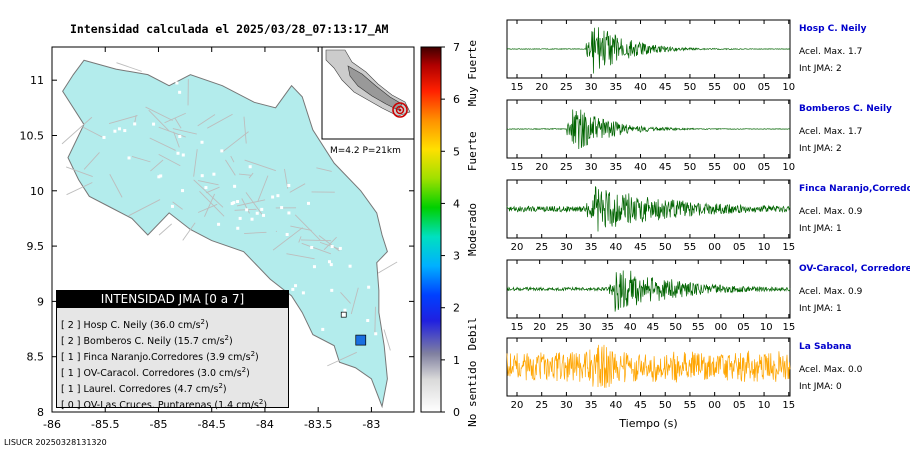 The height and width of the screenshot is (460, 910). Describe the element at coordinates (831, 370) in the screenshot. I see `station-acel-max: Acel. Max. 0.0` at that location.